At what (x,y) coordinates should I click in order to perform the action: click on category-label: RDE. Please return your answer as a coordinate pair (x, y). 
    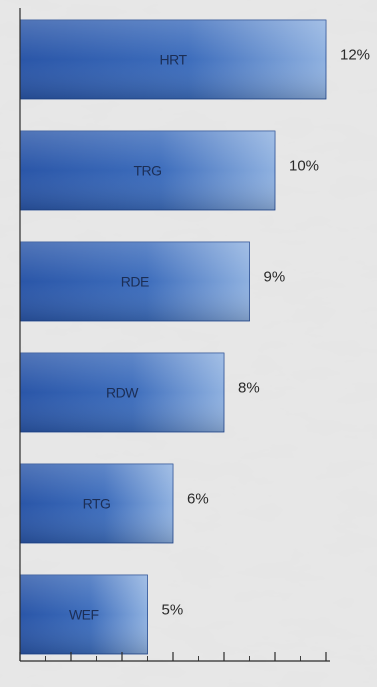
    Looking at the image, I should click on (135, 282).